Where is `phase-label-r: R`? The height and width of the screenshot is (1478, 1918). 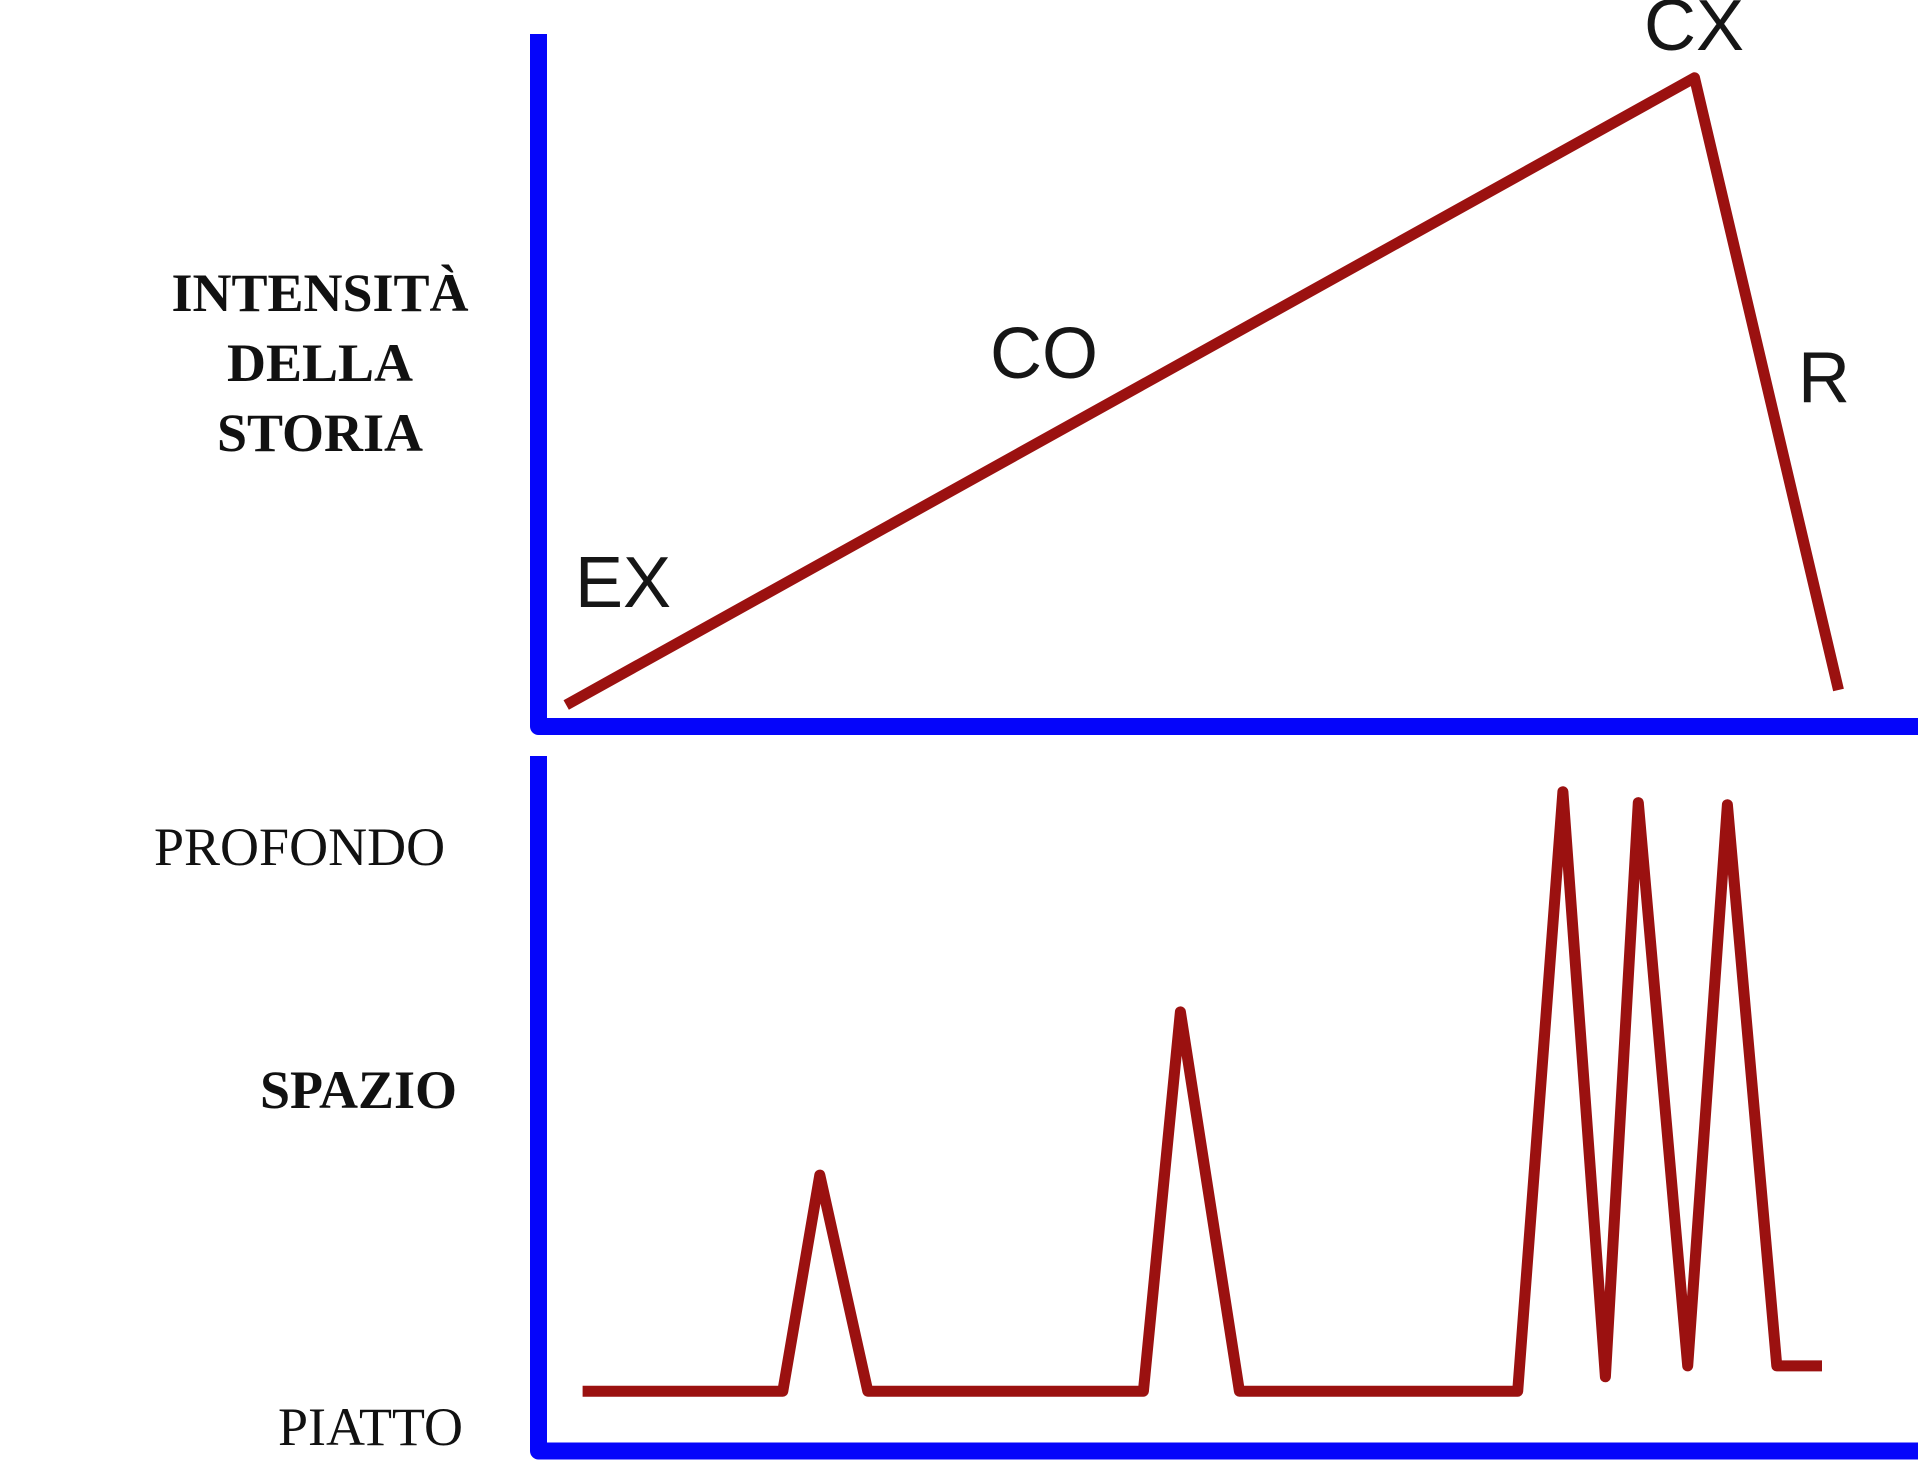
phase-label-r: R is located at coordinates (1824, 378).